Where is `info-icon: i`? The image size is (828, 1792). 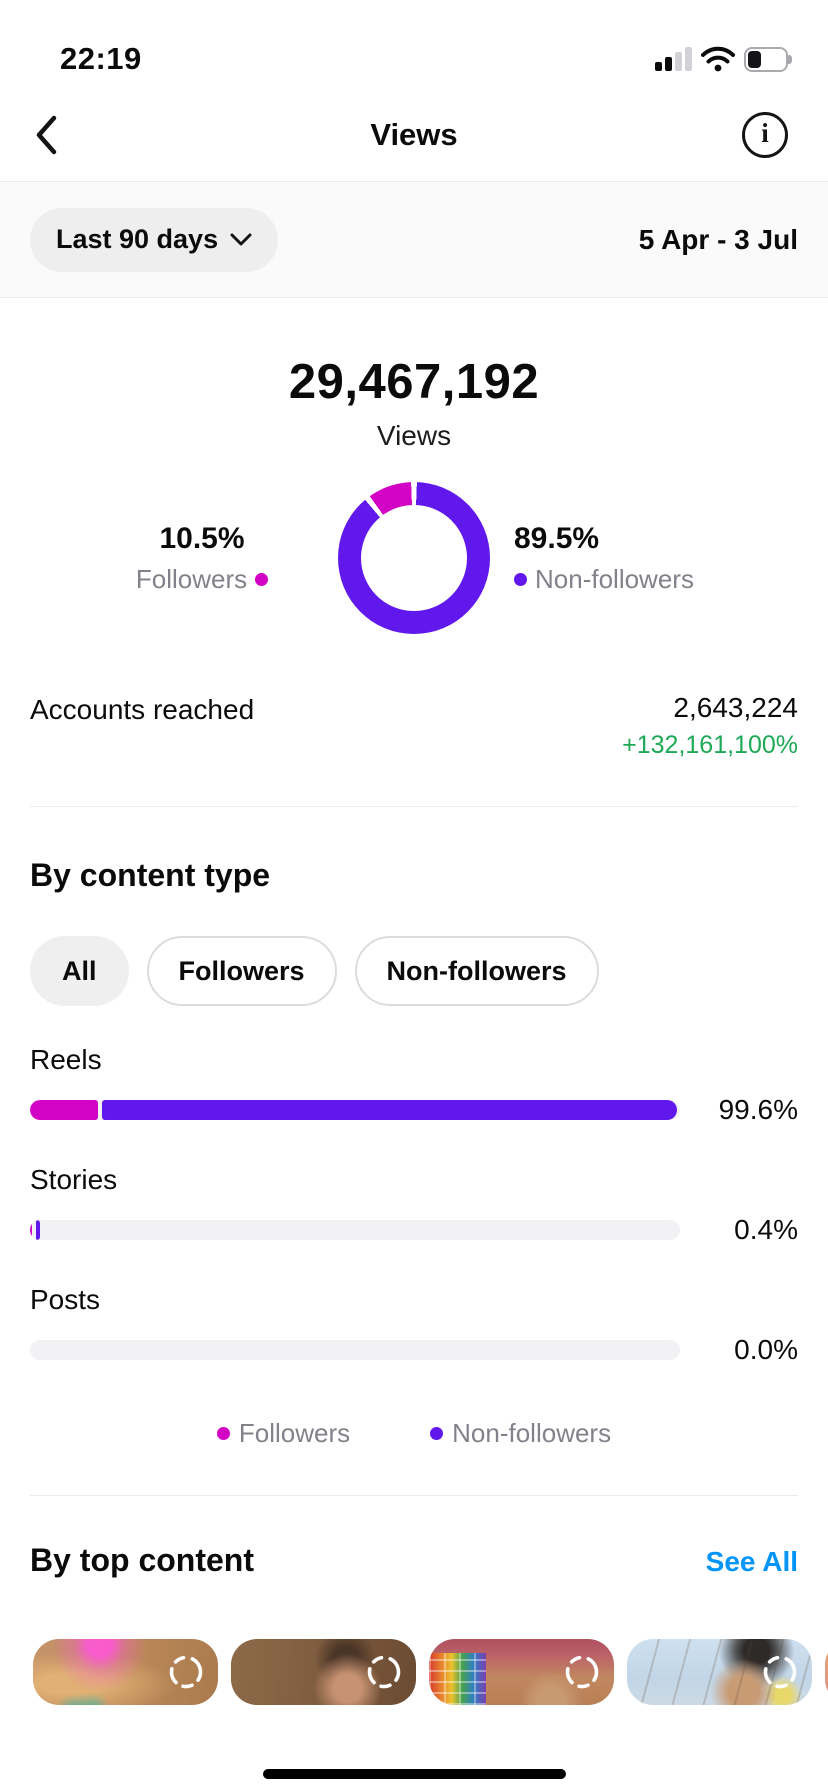 info-icon: i is located at coordinates (765, 133).